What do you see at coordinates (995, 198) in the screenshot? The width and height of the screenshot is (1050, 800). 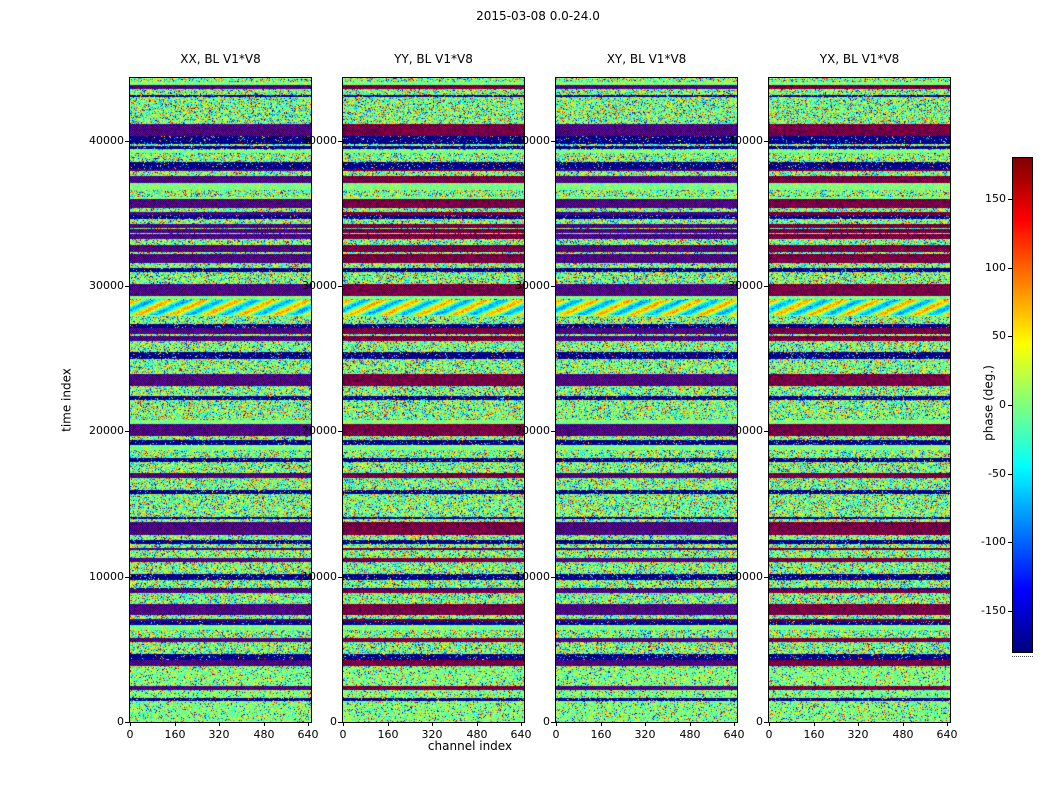 I see `colorbar-tick-label: 150` at bounding box center [995, 198].